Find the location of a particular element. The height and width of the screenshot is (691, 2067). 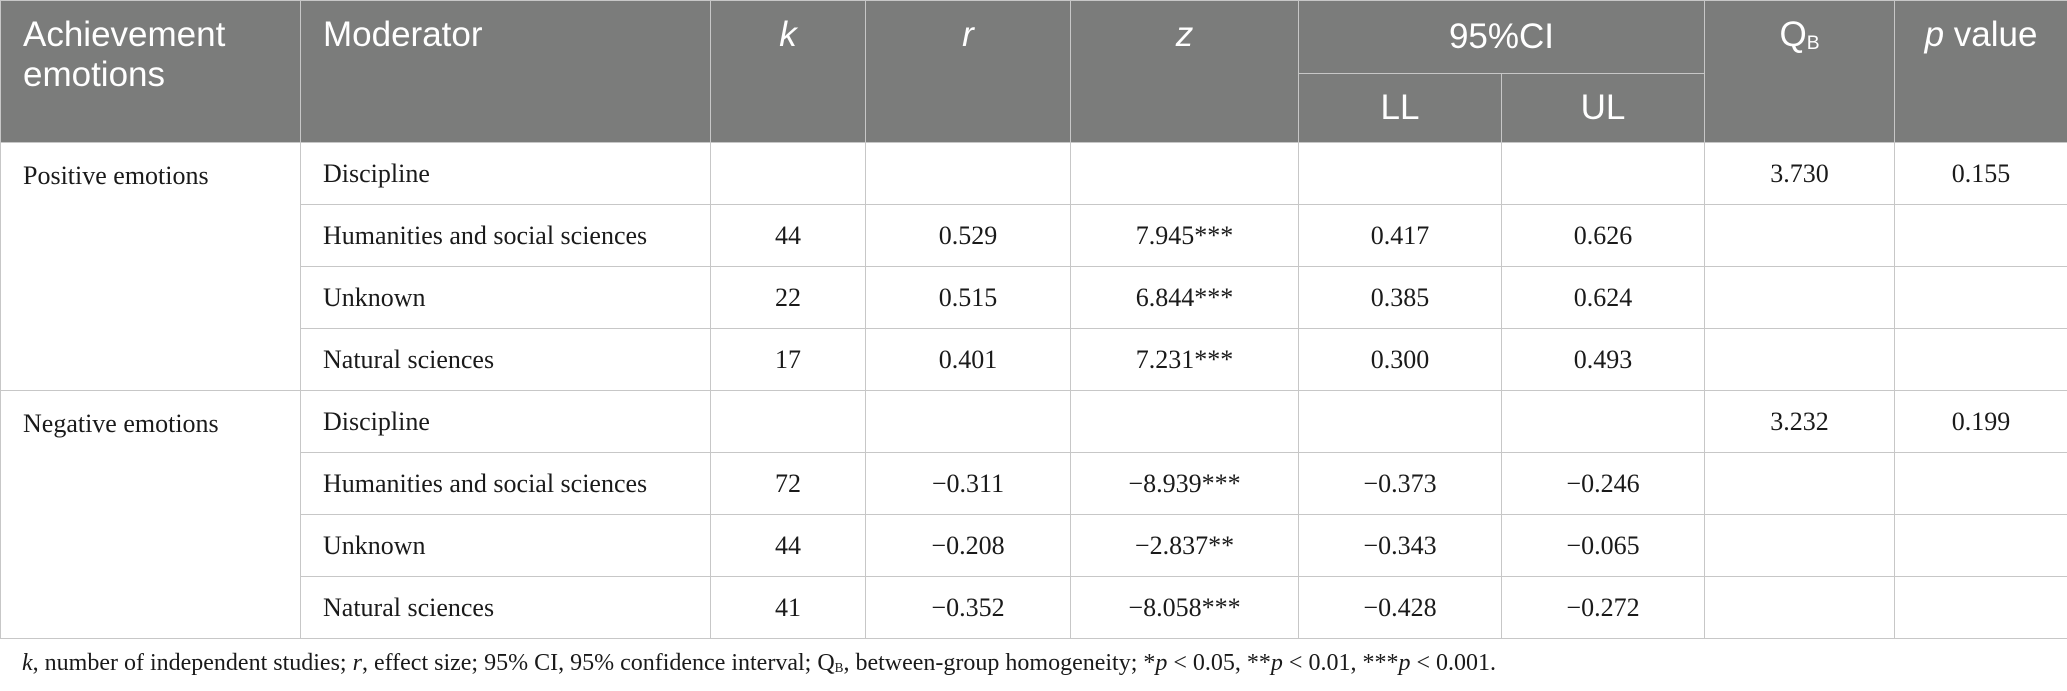

ll-cell: 0.417 is located at coordinates (1400, 235).